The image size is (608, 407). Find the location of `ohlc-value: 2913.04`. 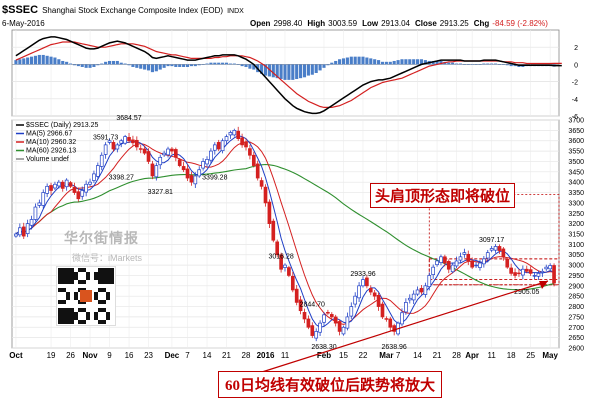

ohlc-value: 2913.04 is located at coordinates (395, 23).